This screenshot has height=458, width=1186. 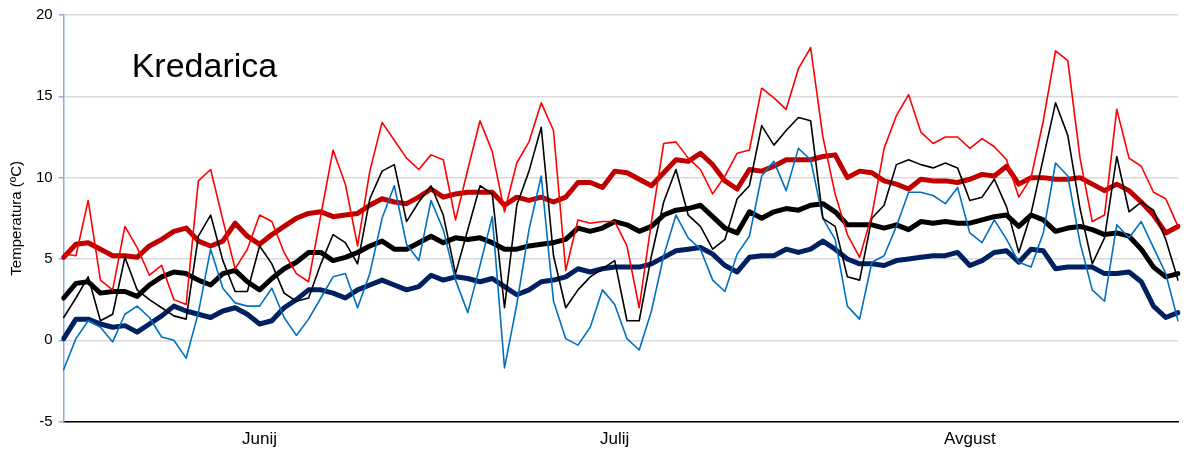 What do you see at coordinates (204, 65) in the screenshot?
I see `text: Kredarica` at bounding box center [204, 65].